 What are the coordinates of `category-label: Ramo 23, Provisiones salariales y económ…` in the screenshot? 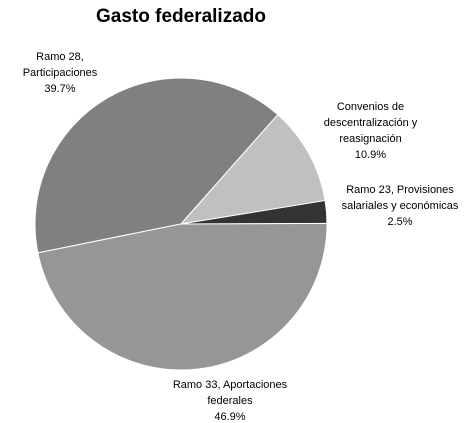 It's located at (400, 198).